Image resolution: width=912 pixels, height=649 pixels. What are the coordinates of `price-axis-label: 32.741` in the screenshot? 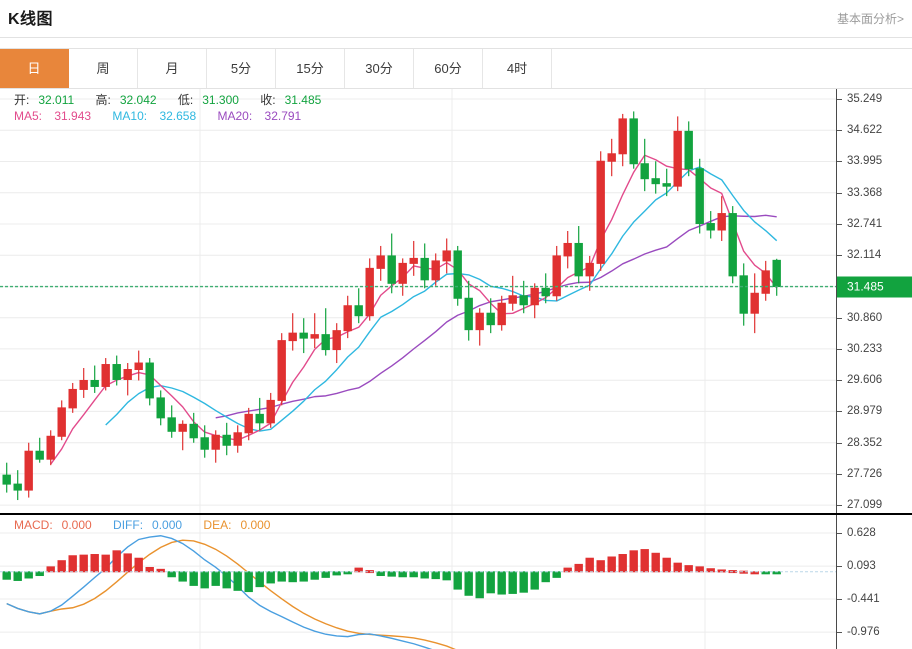 It's located at (865, 223).